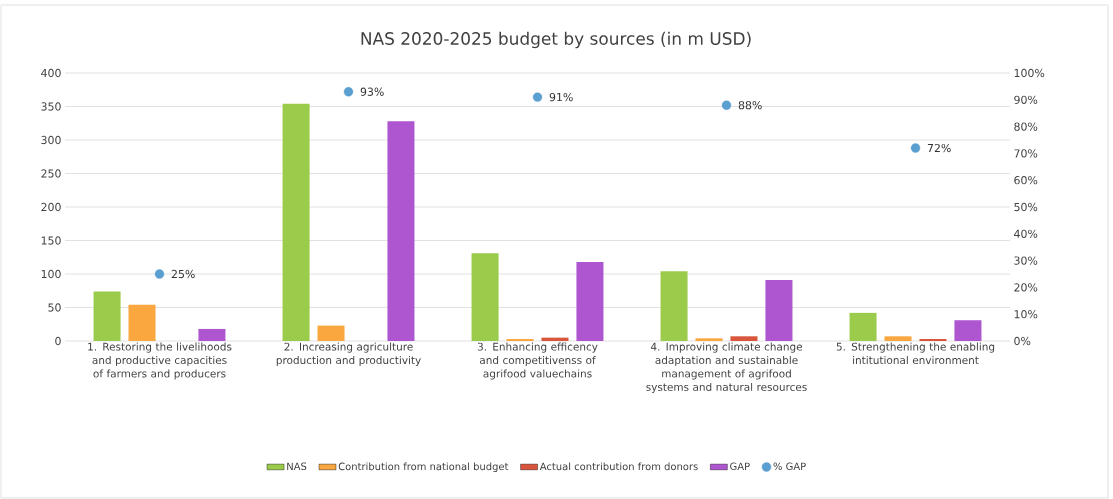 This screenshot has width=1113, height=499. What do you see at coordinates (51, 73) in the screenshot?
I see `y-tick-label: 400` at bounding box center [51, 73].